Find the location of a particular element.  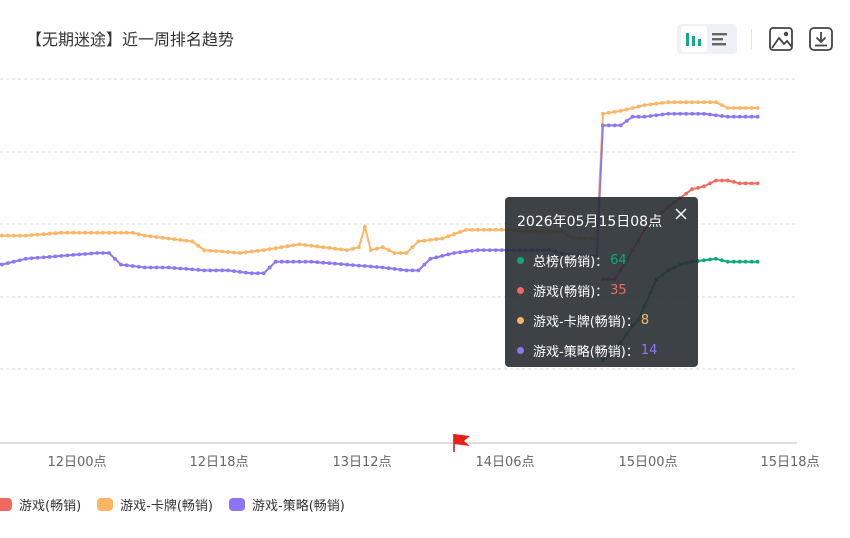

toolbar-divider is located at coordinates (751, 39).